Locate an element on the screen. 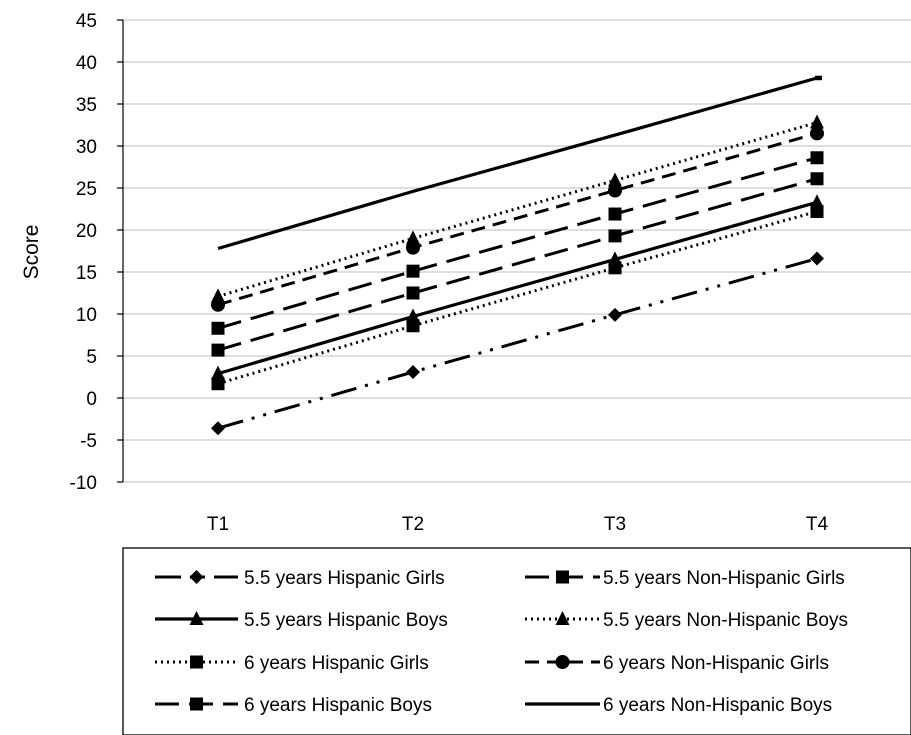  x-tick-label: T2 is located at coordinates (413, 524).